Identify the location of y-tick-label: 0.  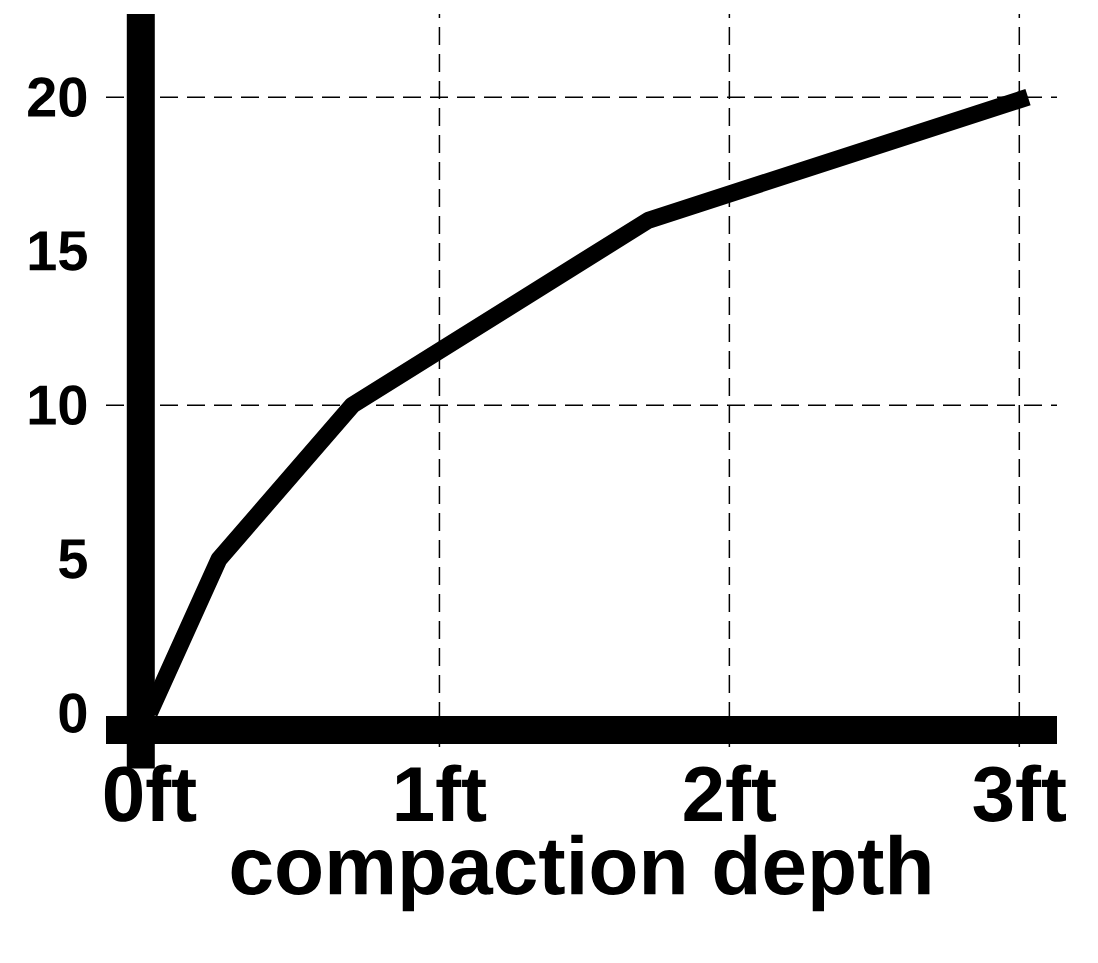
(73, 713).